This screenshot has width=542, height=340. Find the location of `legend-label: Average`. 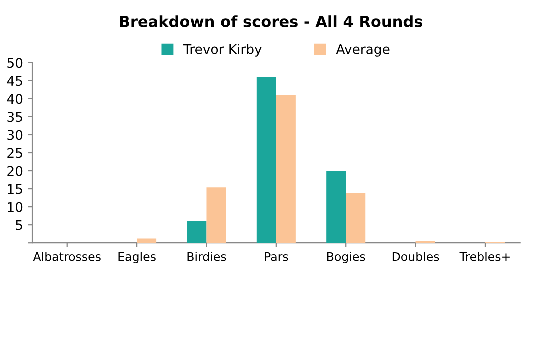

legend-label: Average is located at coordinates (363, 50).